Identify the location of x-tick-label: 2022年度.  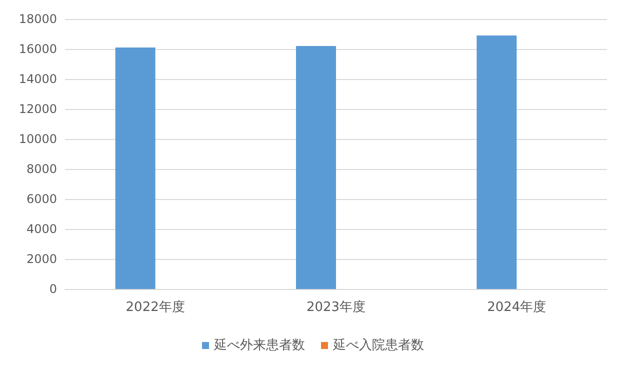
(155, 307).